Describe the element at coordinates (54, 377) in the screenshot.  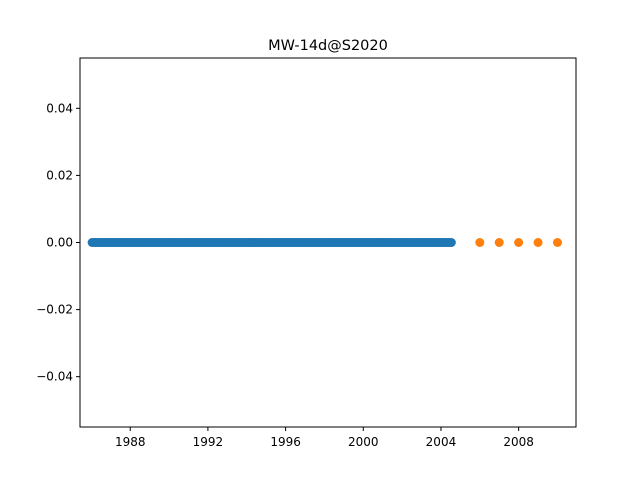
I see `y-tick-label: −0.04` at that location.